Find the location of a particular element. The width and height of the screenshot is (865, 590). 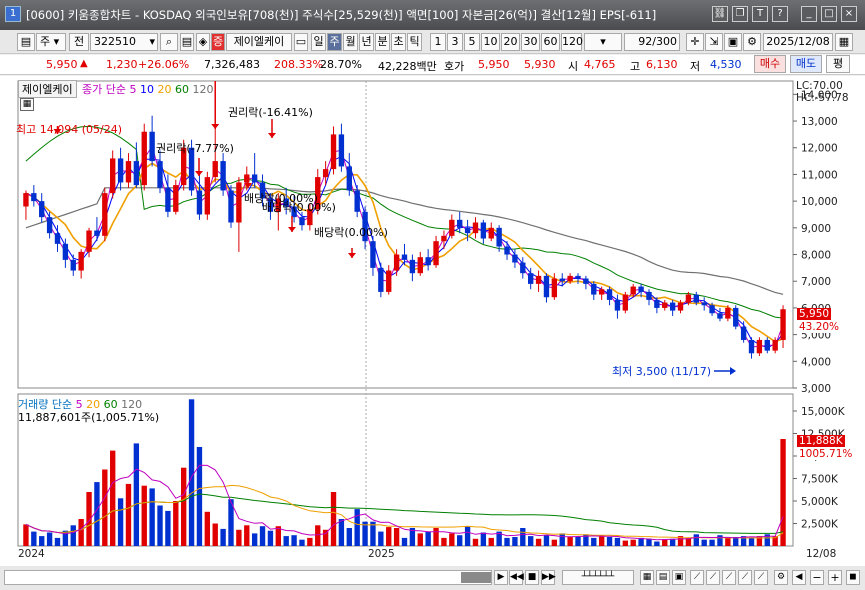

up-arrow-icon: ▲ is located at coordinates (84, 63).